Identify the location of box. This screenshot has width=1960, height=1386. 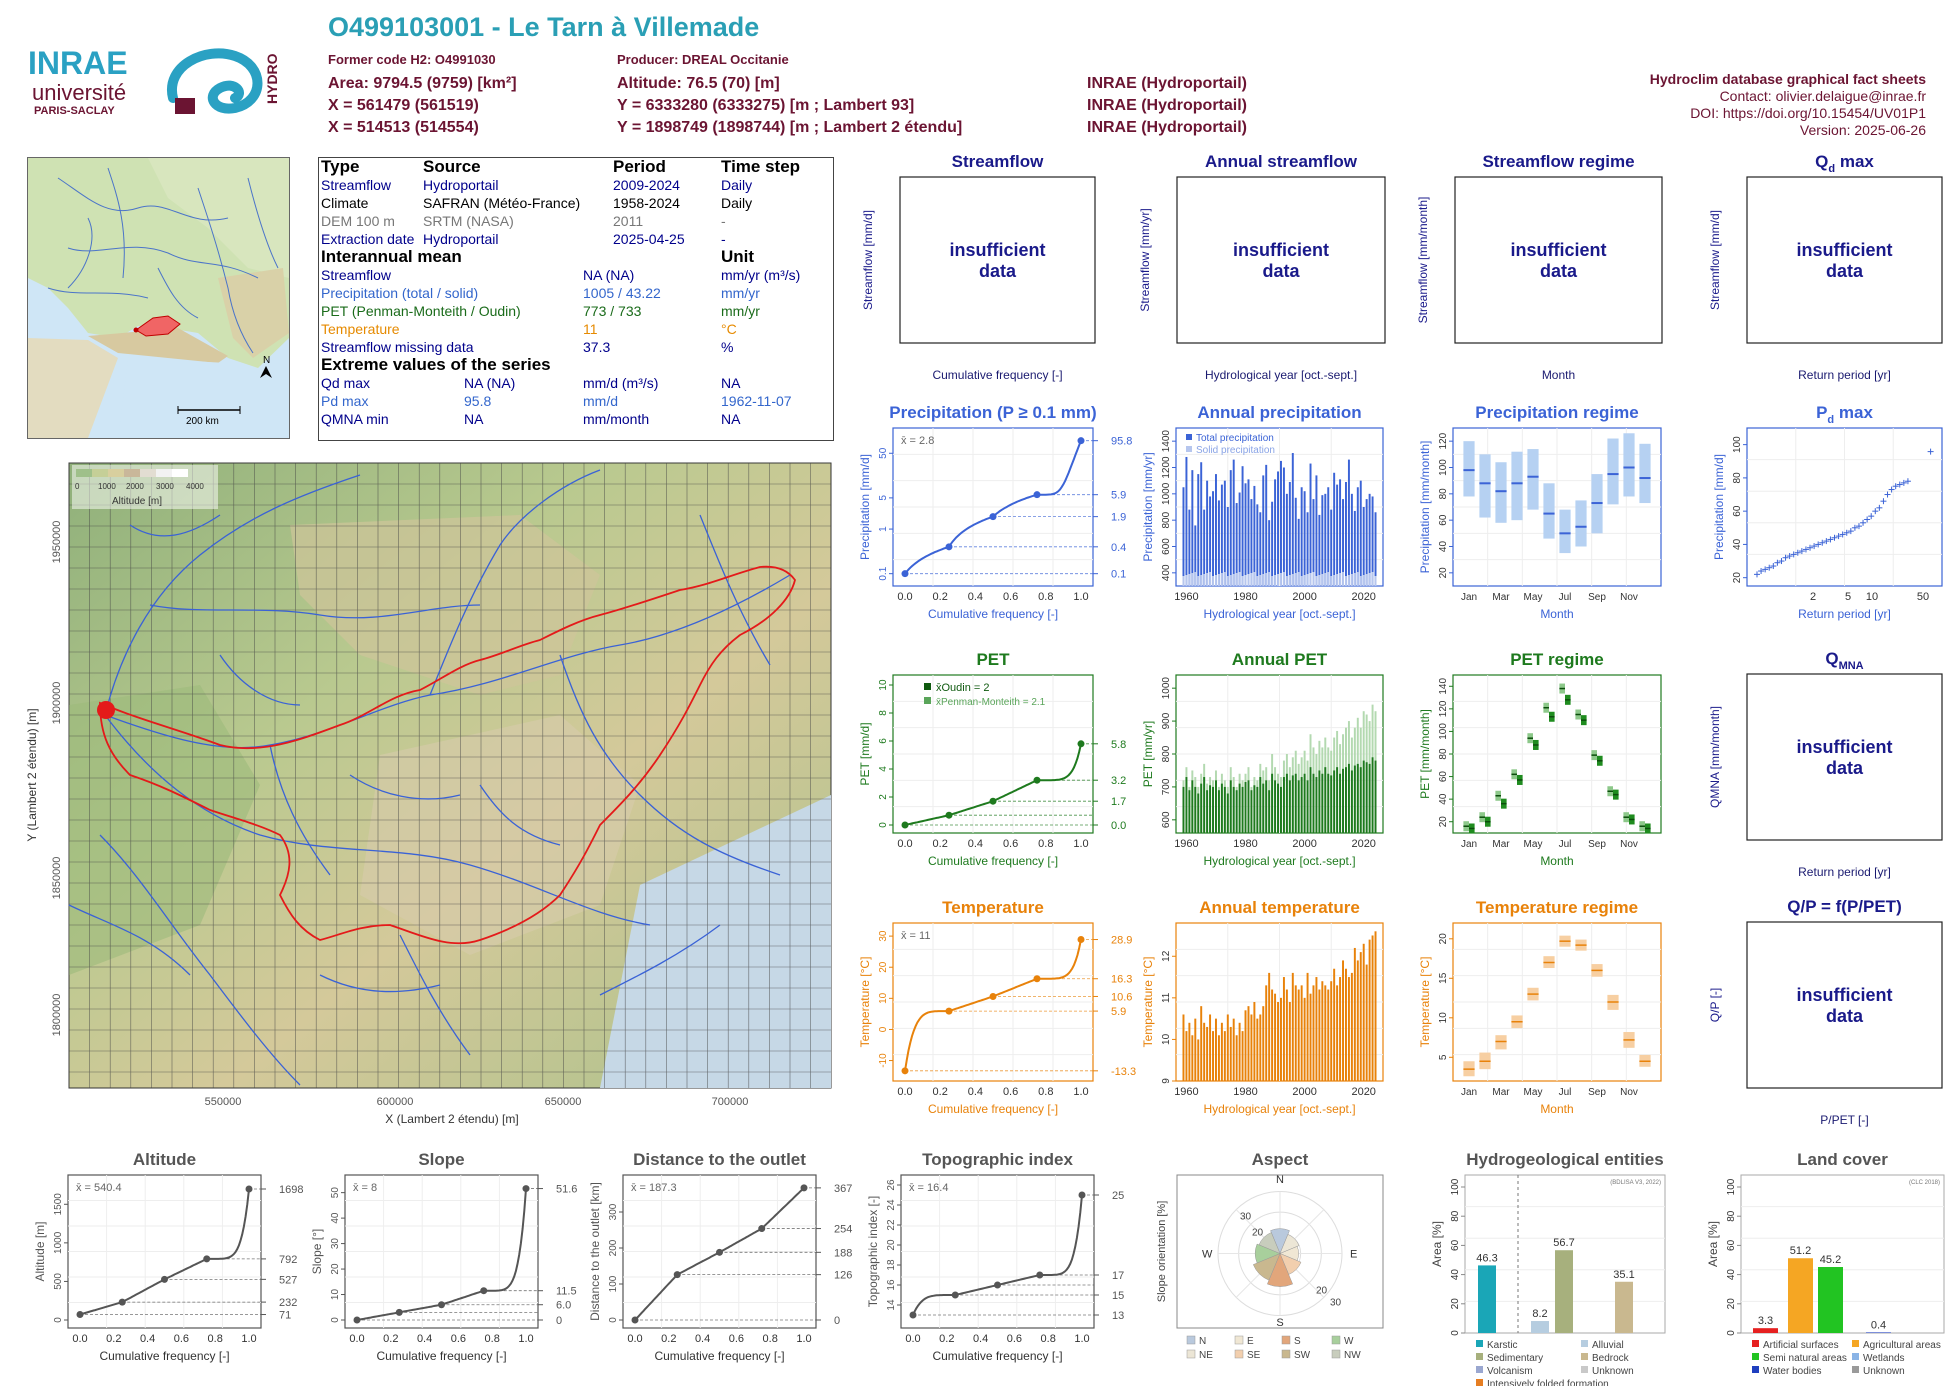
(1581, 523).